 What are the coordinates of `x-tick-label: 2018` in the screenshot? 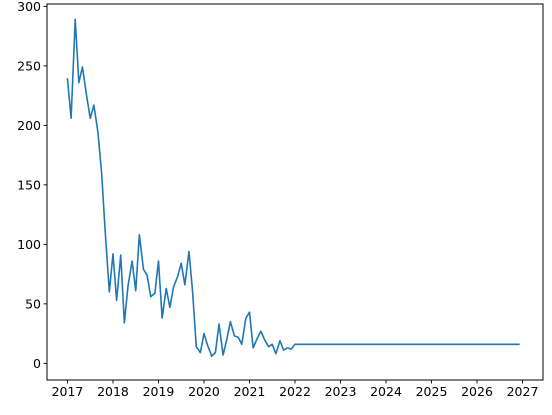 It's located at (113, 391).